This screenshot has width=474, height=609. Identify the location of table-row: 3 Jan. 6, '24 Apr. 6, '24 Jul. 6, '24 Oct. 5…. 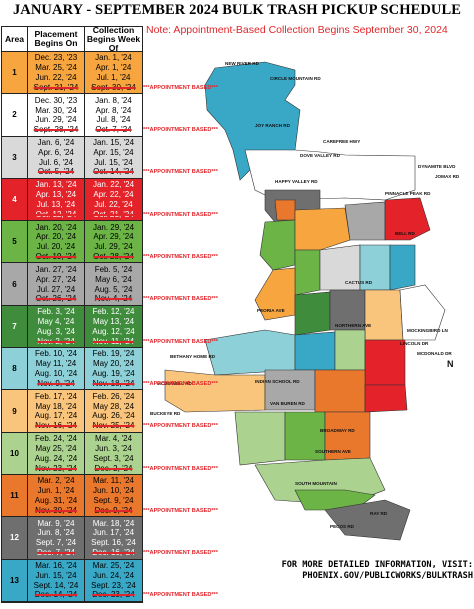
(72, 157).